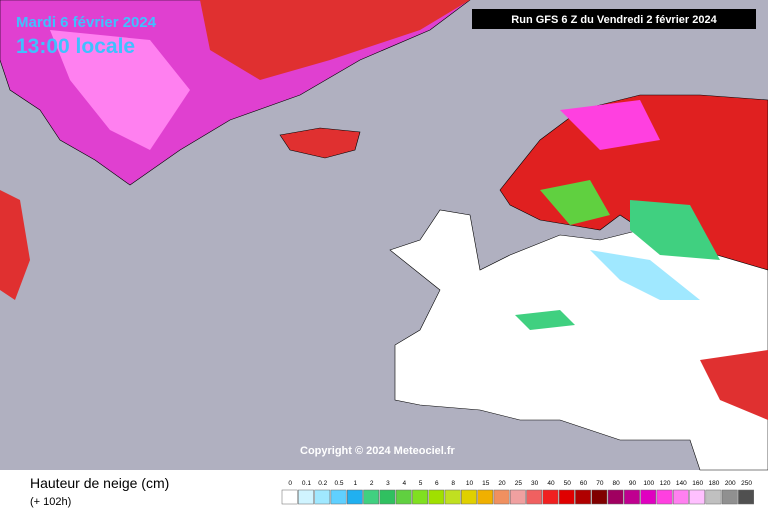 This screenshot has width=768, height=512. What do you see at coordinates (502, 483) in the screenshot?
I see `legend-label: 20` at bounding box center [502, 483].